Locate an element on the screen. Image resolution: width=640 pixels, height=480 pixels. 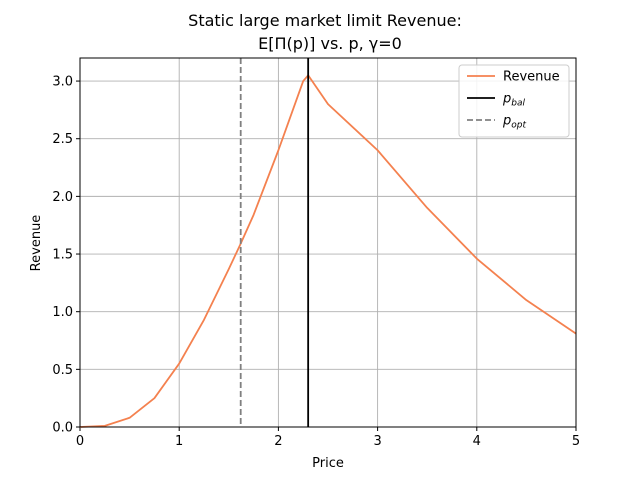
x-tick-label: 3 is located at coordinates (377, 441).